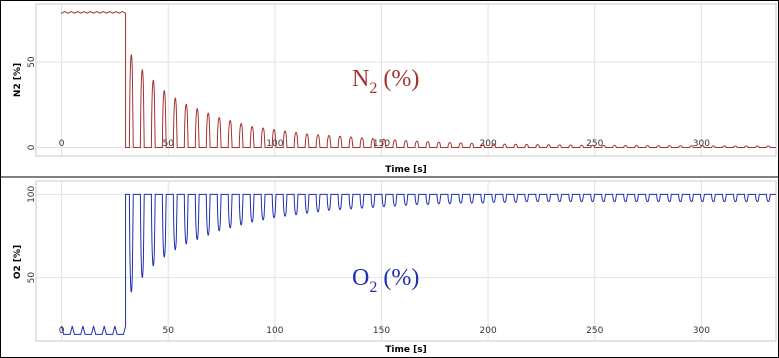 This screenshot has width=779, height=358. What do you see at coordinates (62, 331) in the screenshot?
I see `o2-x-tick-label: 0` at bounding box center [62, 331].